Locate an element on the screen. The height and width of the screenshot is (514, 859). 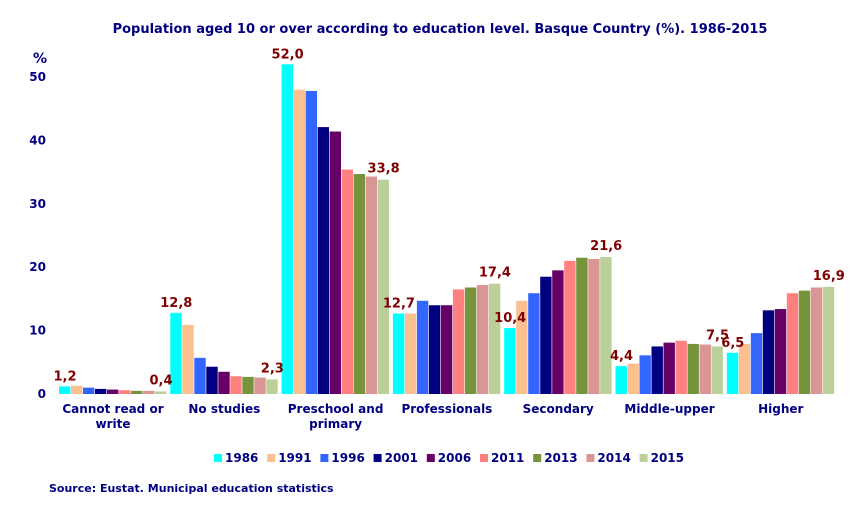
legend-label-2013: 2013 is located at coordinates (560, 458).